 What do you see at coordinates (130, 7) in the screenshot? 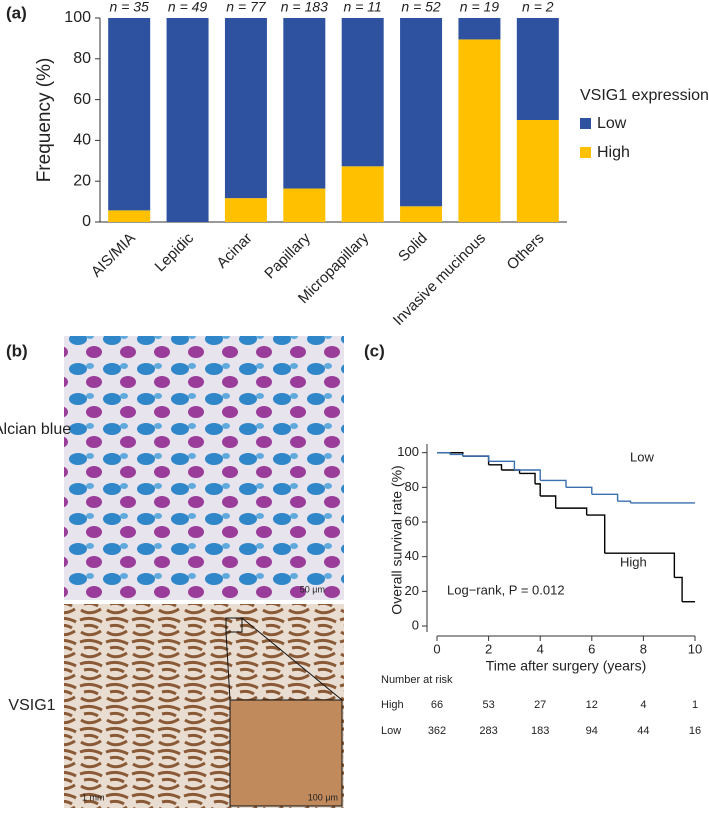
I see `sample-size: n = 35` at bounding box center [130, 7].